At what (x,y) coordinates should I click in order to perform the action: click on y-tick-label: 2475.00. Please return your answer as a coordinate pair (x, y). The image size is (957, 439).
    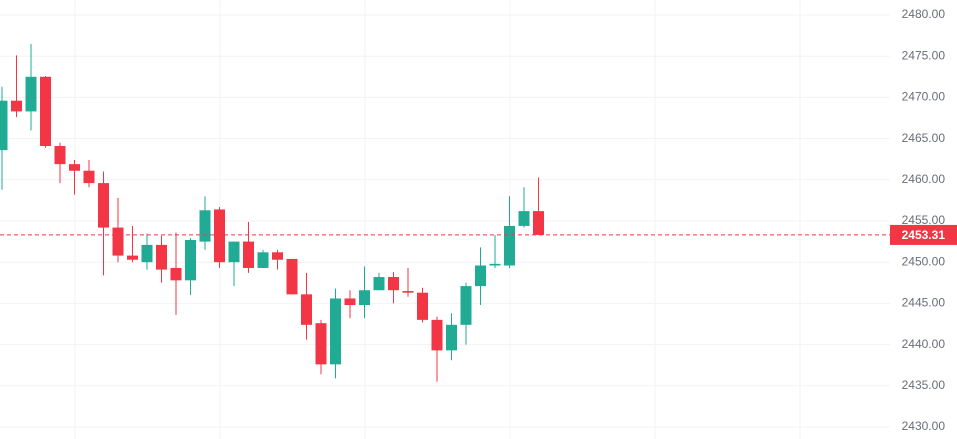
    Looking at the image, I should click on (924, 55).